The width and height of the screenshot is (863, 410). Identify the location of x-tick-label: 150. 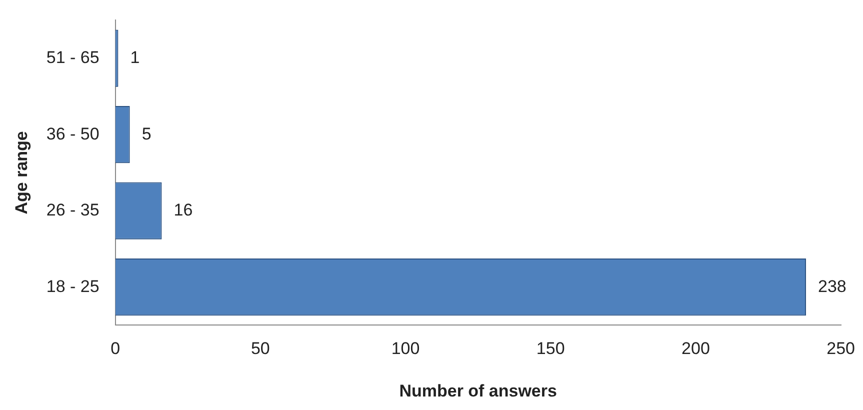
(550, 348).